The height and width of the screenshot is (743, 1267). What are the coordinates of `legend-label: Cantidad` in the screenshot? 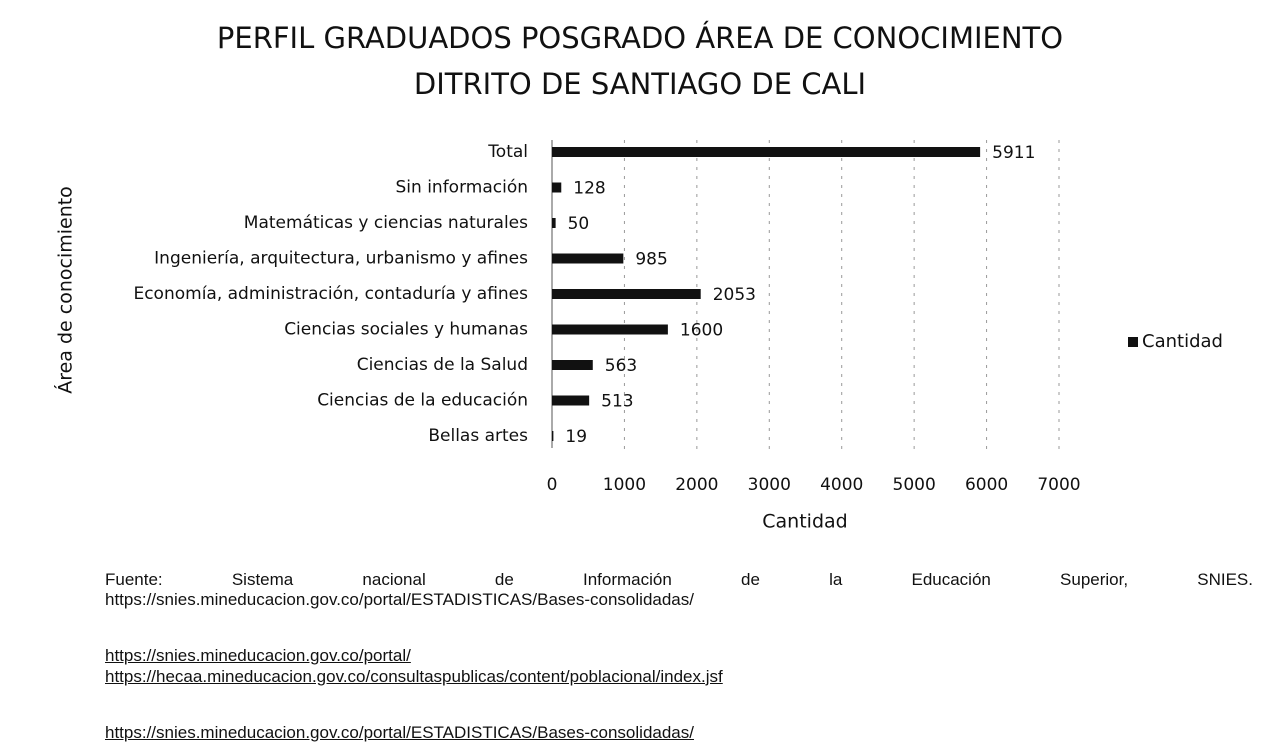 It's located at (1182, 341).